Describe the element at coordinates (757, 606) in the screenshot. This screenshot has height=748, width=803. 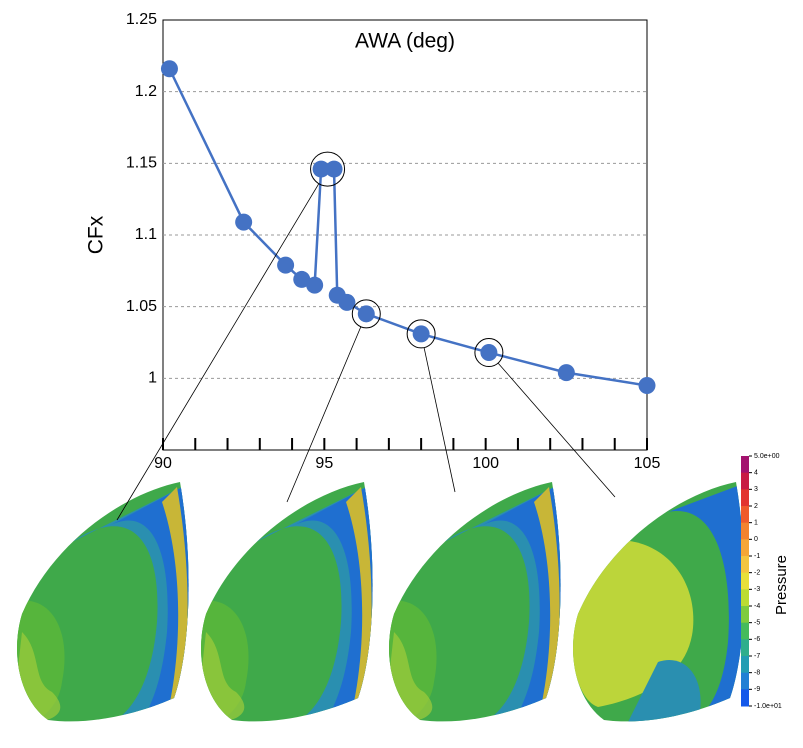
I see `colorbar-tick-label: -4` at that location.